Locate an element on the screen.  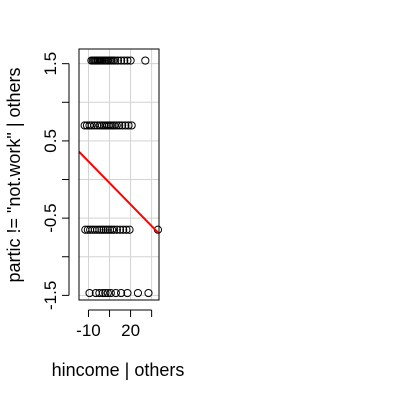
plot-frame is located at coordinates (119, 174).